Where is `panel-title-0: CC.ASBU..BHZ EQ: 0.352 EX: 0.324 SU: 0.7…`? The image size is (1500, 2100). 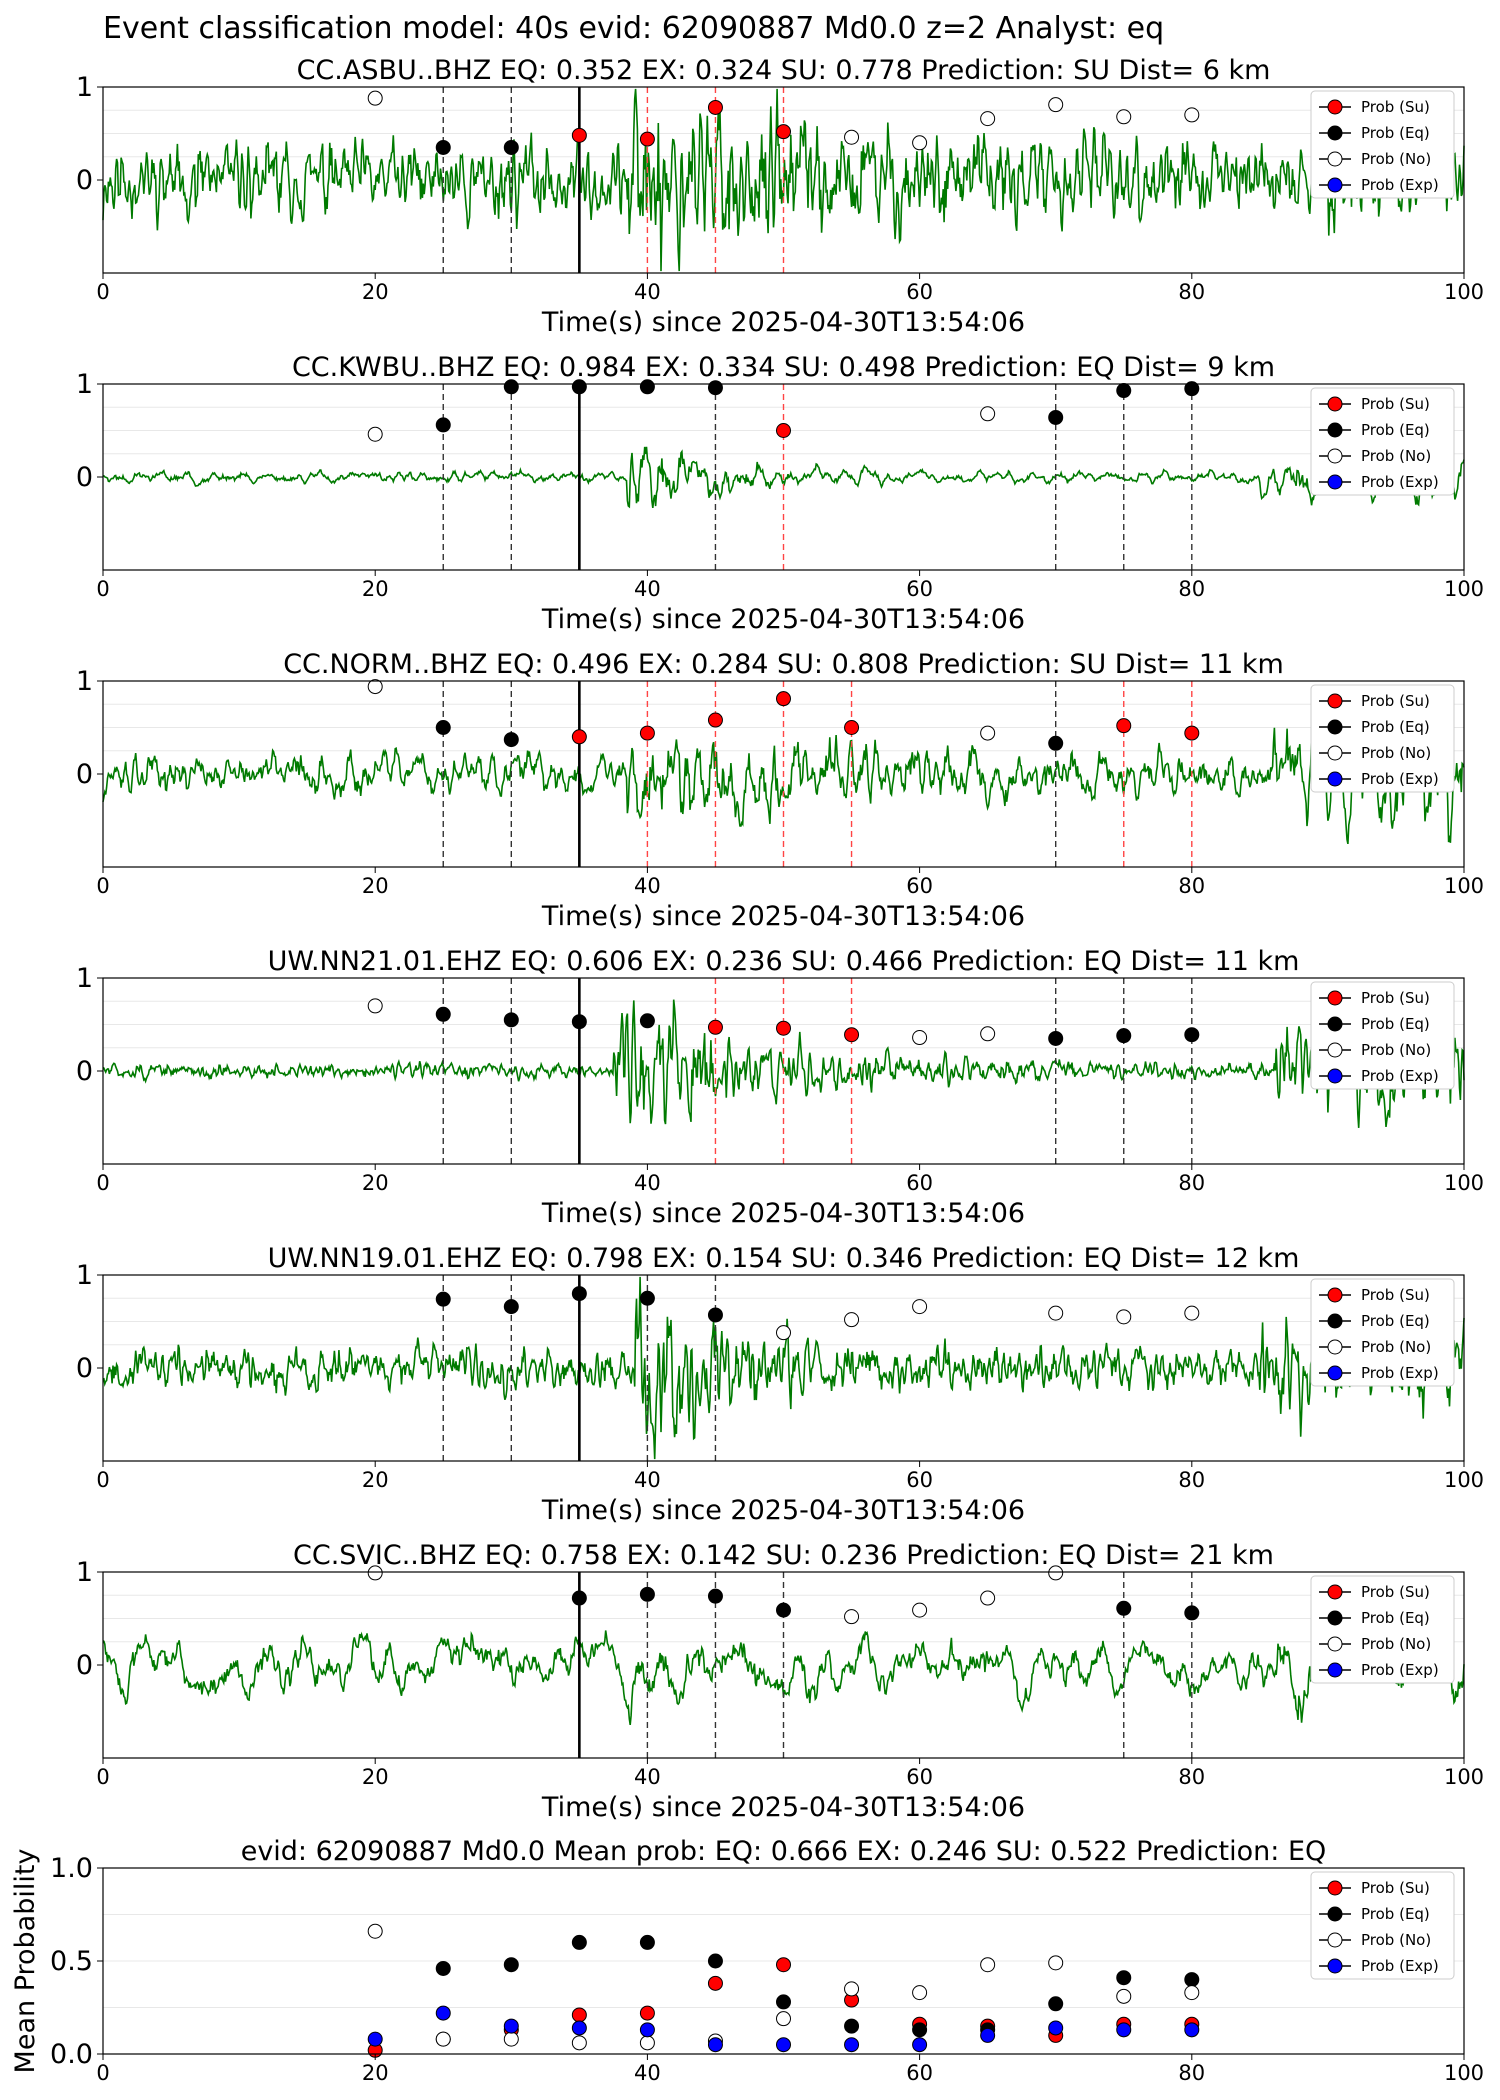
panel-title-0: CC.ASBU..BHZ EQ: 0.352 EX: 0.324 SU: 0.7… is located at coordinates (784, 70).